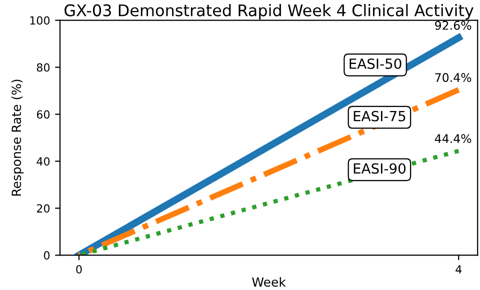 This screenshot has height=290, width=480. I want to click on y-tick-label: 40, so click(43, 161).